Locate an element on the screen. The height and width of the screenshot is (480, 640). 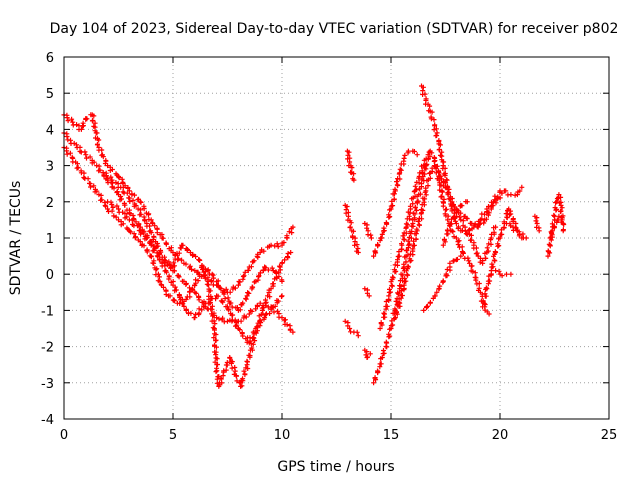
y-tick-label: -4 is located at coordinates (47, 420).